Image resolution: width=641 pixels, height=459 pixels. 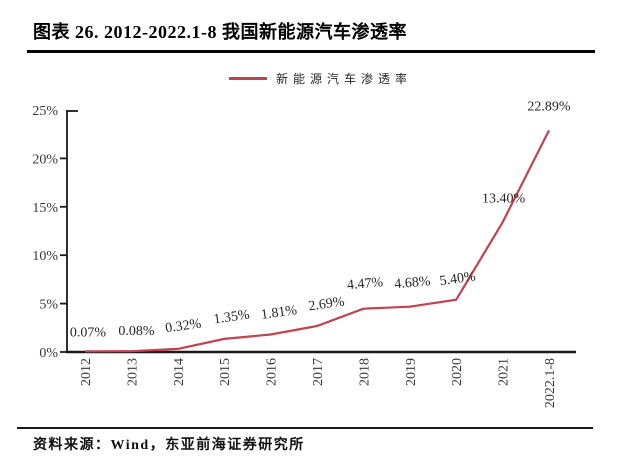 What do you see at coordinates (45, 111) in the screenshot?
I see `y-tick-label: 25%` at bounding box center [45, 111].